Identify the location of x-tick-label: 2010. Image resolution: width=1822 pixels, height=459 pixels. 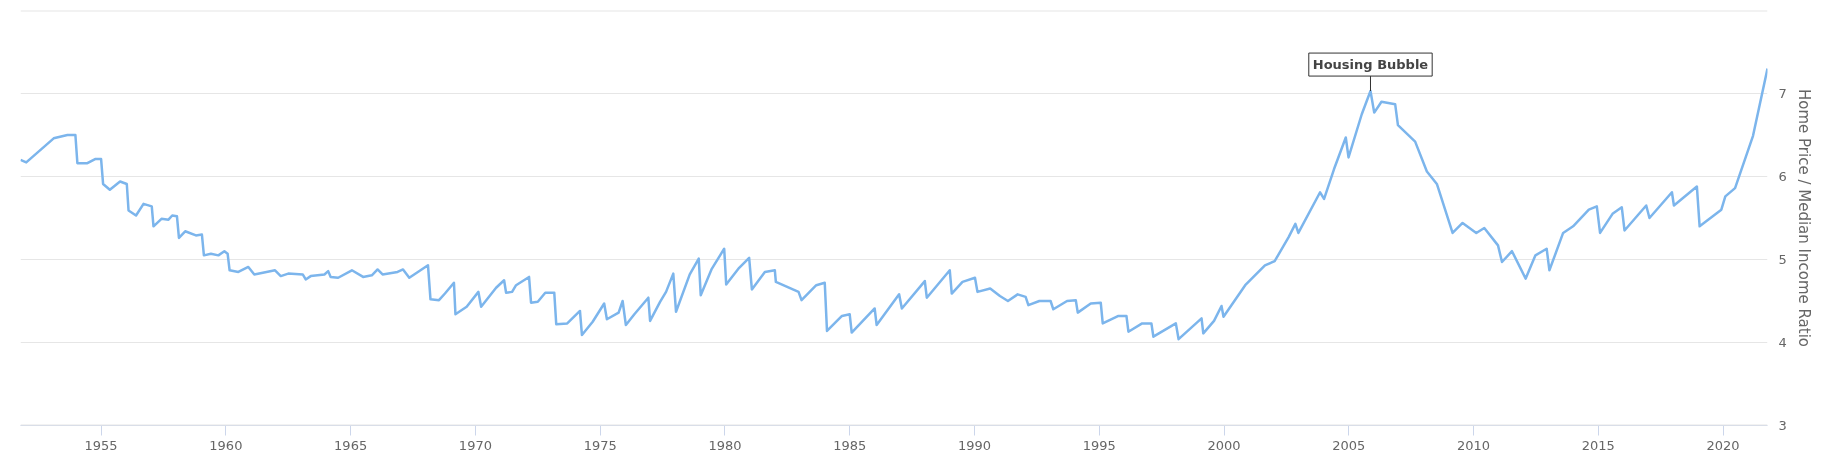
(1474, 445).